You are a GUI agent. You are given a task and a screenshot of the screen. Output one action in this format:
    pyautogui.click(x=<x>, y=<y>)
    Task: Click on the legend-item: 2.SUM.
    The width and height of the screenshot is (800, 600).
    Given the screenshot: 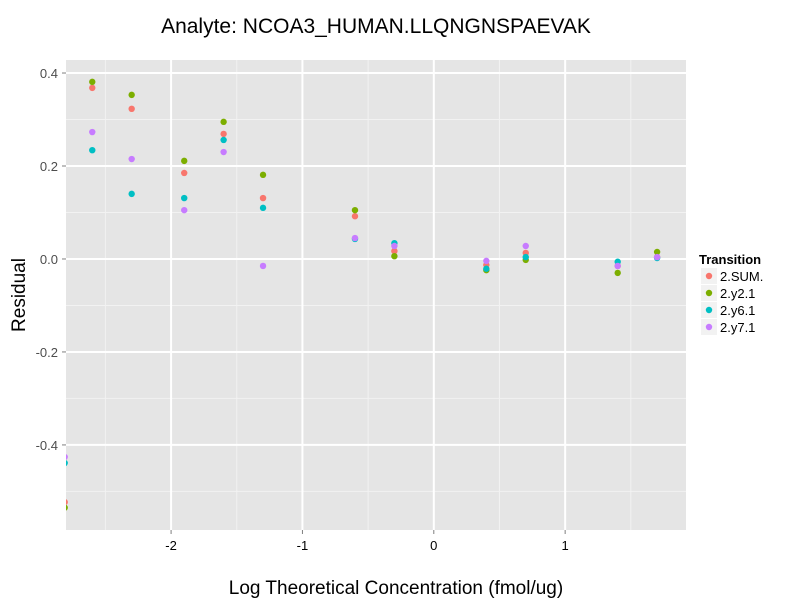 What is the action you would take?
    pyautogui.click(x=732, y=276)
    